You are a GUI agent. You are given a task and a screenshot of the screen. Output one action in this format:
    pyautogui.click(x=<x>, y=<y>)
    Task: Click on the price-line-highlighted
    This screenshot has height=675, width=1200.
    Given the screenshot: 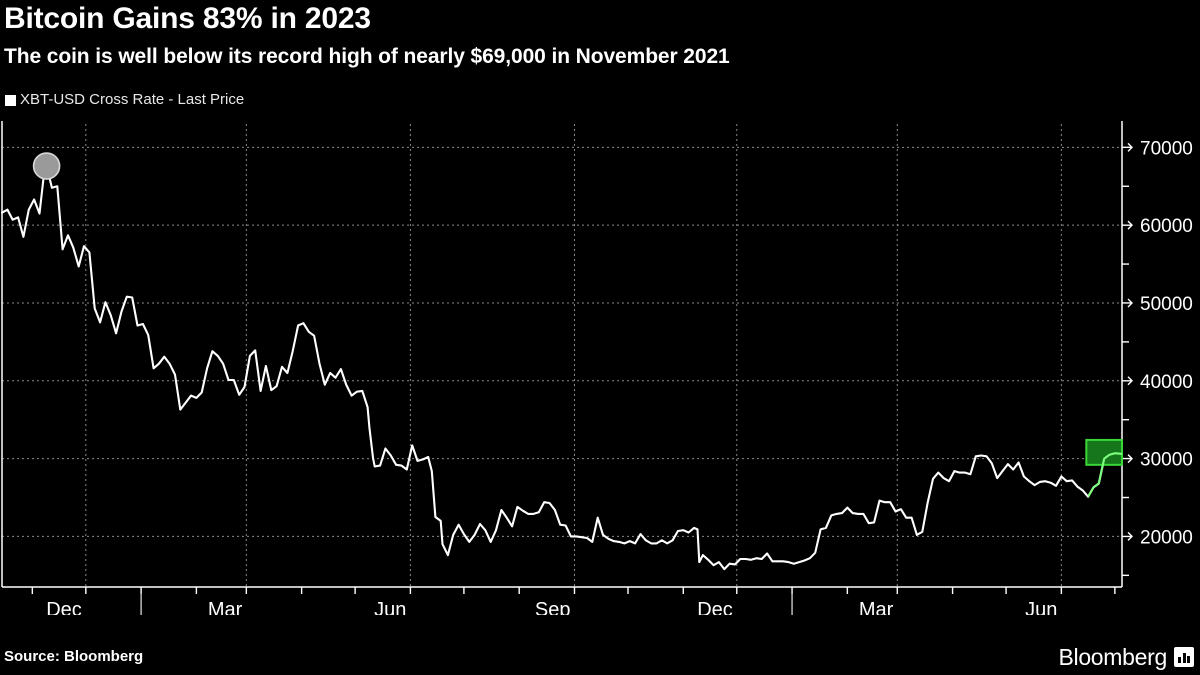 What is the action you would take?
    pyautogui.click(x=1105, y=475)
    